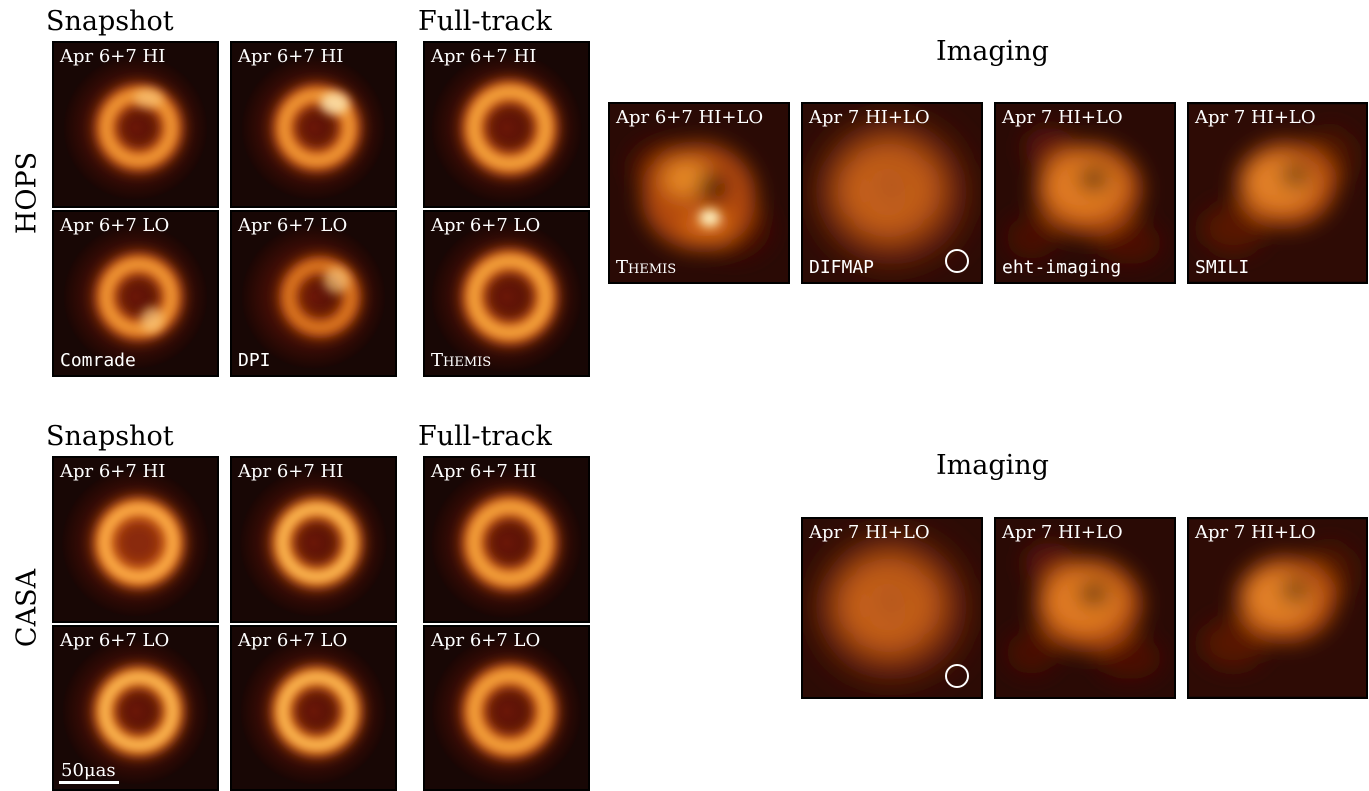  I want to click on casa-fulltrack-heading: Full-track, so click(485, 436).